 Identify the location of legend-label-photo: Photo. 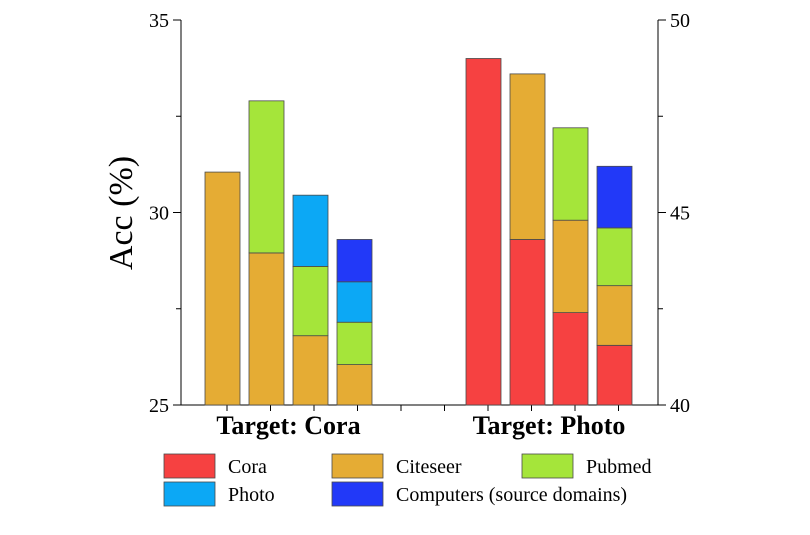
(251, 495).